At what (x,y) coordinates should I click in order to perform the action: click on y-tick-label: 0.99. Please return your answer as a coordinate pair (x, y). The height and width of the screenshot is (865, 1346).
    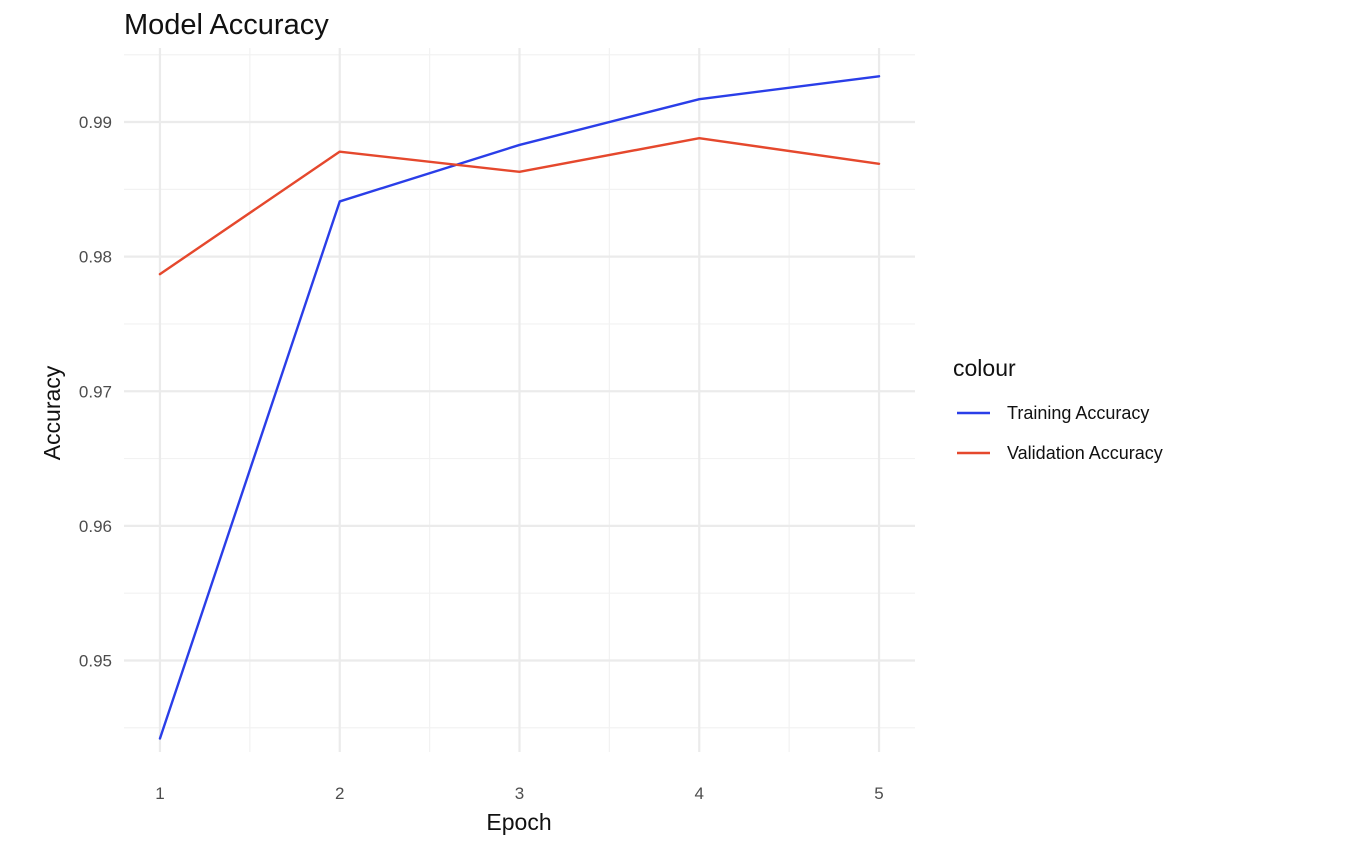
    Looking at the image, I should click on (95, 122).